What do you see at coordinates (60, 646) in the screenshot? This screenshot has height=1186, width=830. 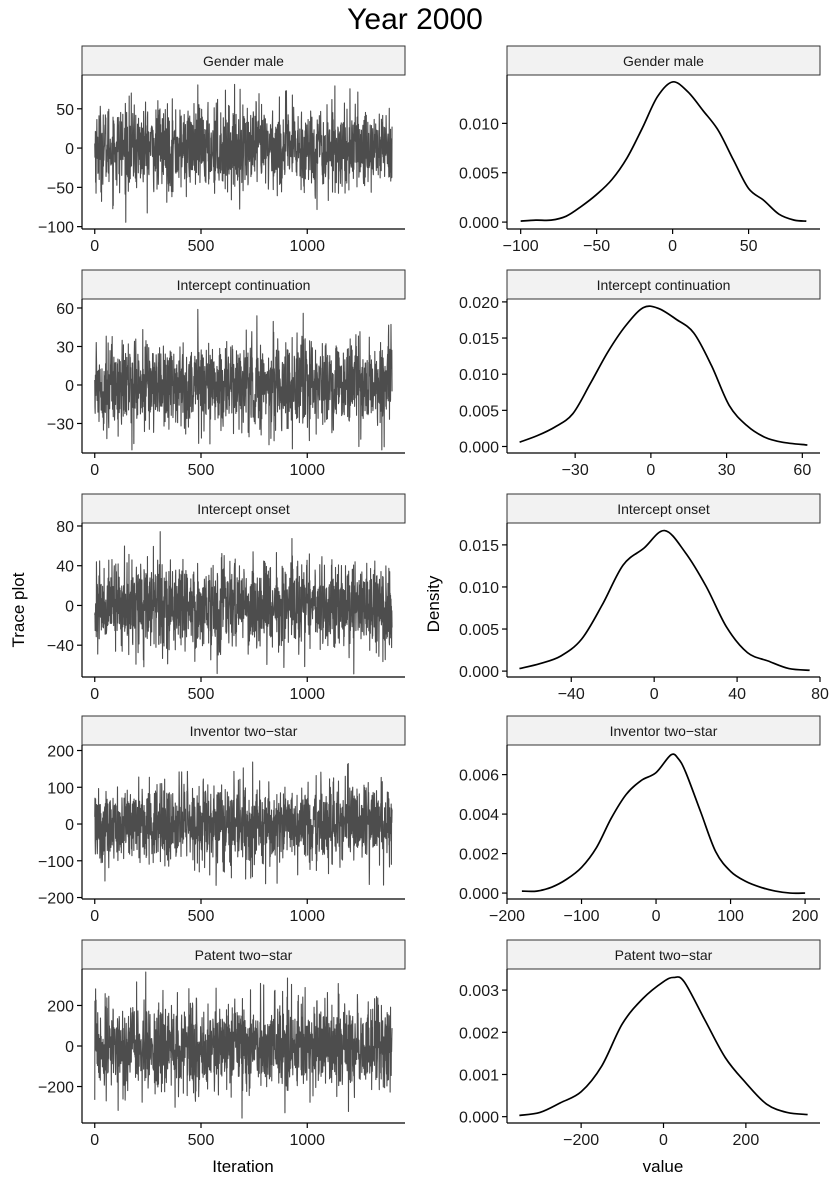 I see `y-tick-label: −40` at bounding box center [60, 646].